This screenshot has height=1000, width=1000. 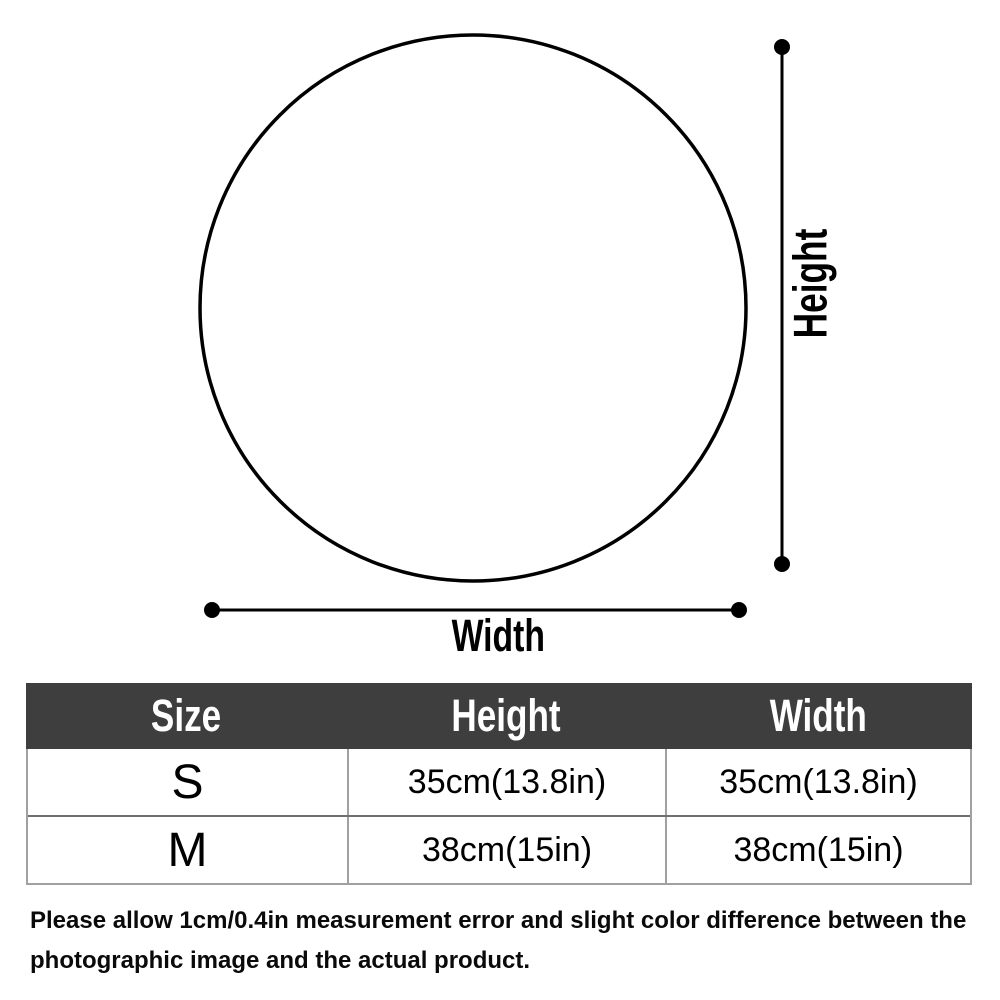 I want to click on cell-s-width: 35cm(13.8in), so click(x=817, y=782).